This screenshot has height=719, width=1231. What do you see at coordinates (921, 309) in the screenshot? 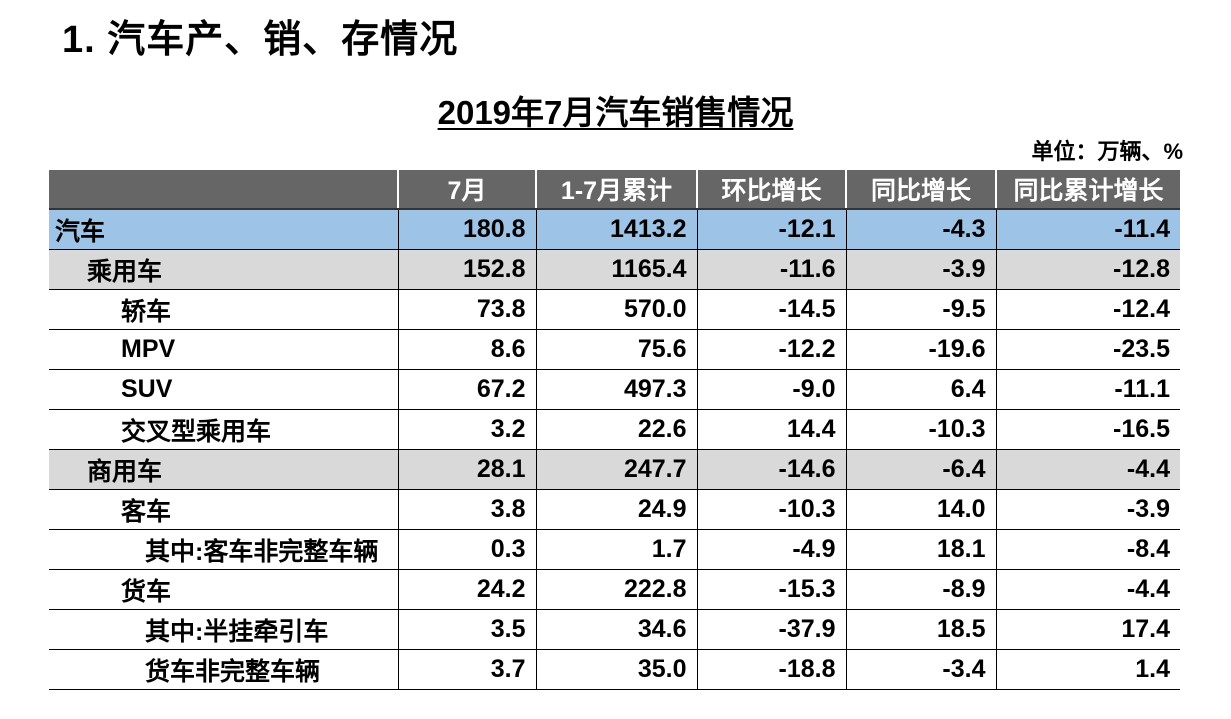
I see `yoy-growth-cell: -9.5` at bounding box center [921, 309].